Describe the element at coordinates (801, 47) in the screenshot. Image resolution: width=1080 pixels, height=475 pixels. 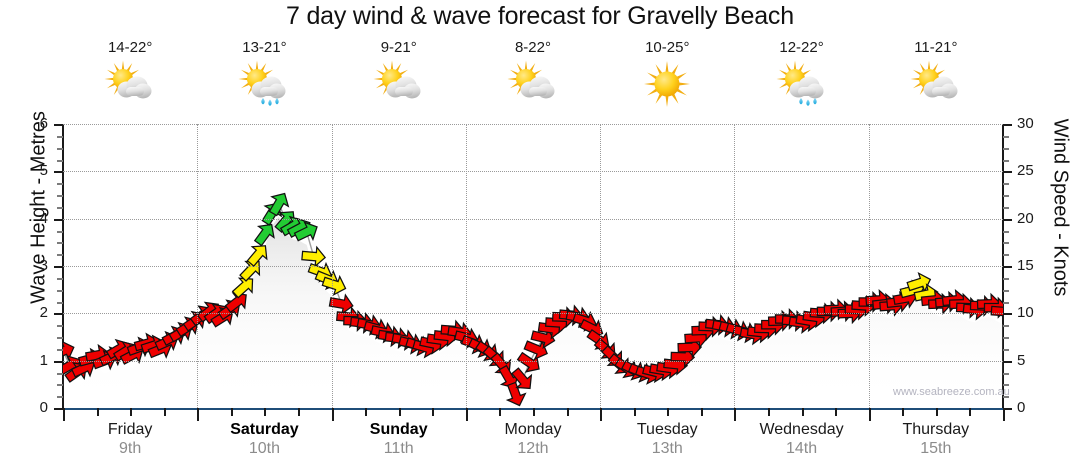
I see `temperature-range: 12-22°` at that location.